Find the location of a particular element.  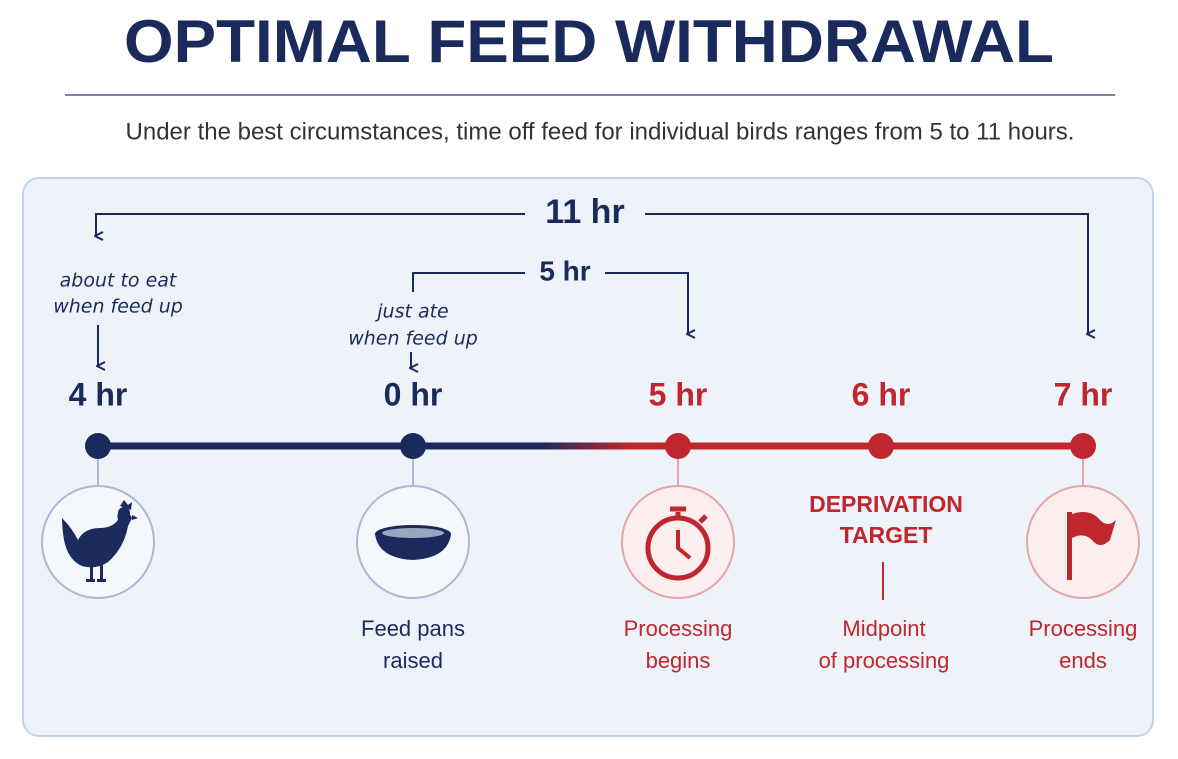

caption: ends is located at coordinates (1083, 660).